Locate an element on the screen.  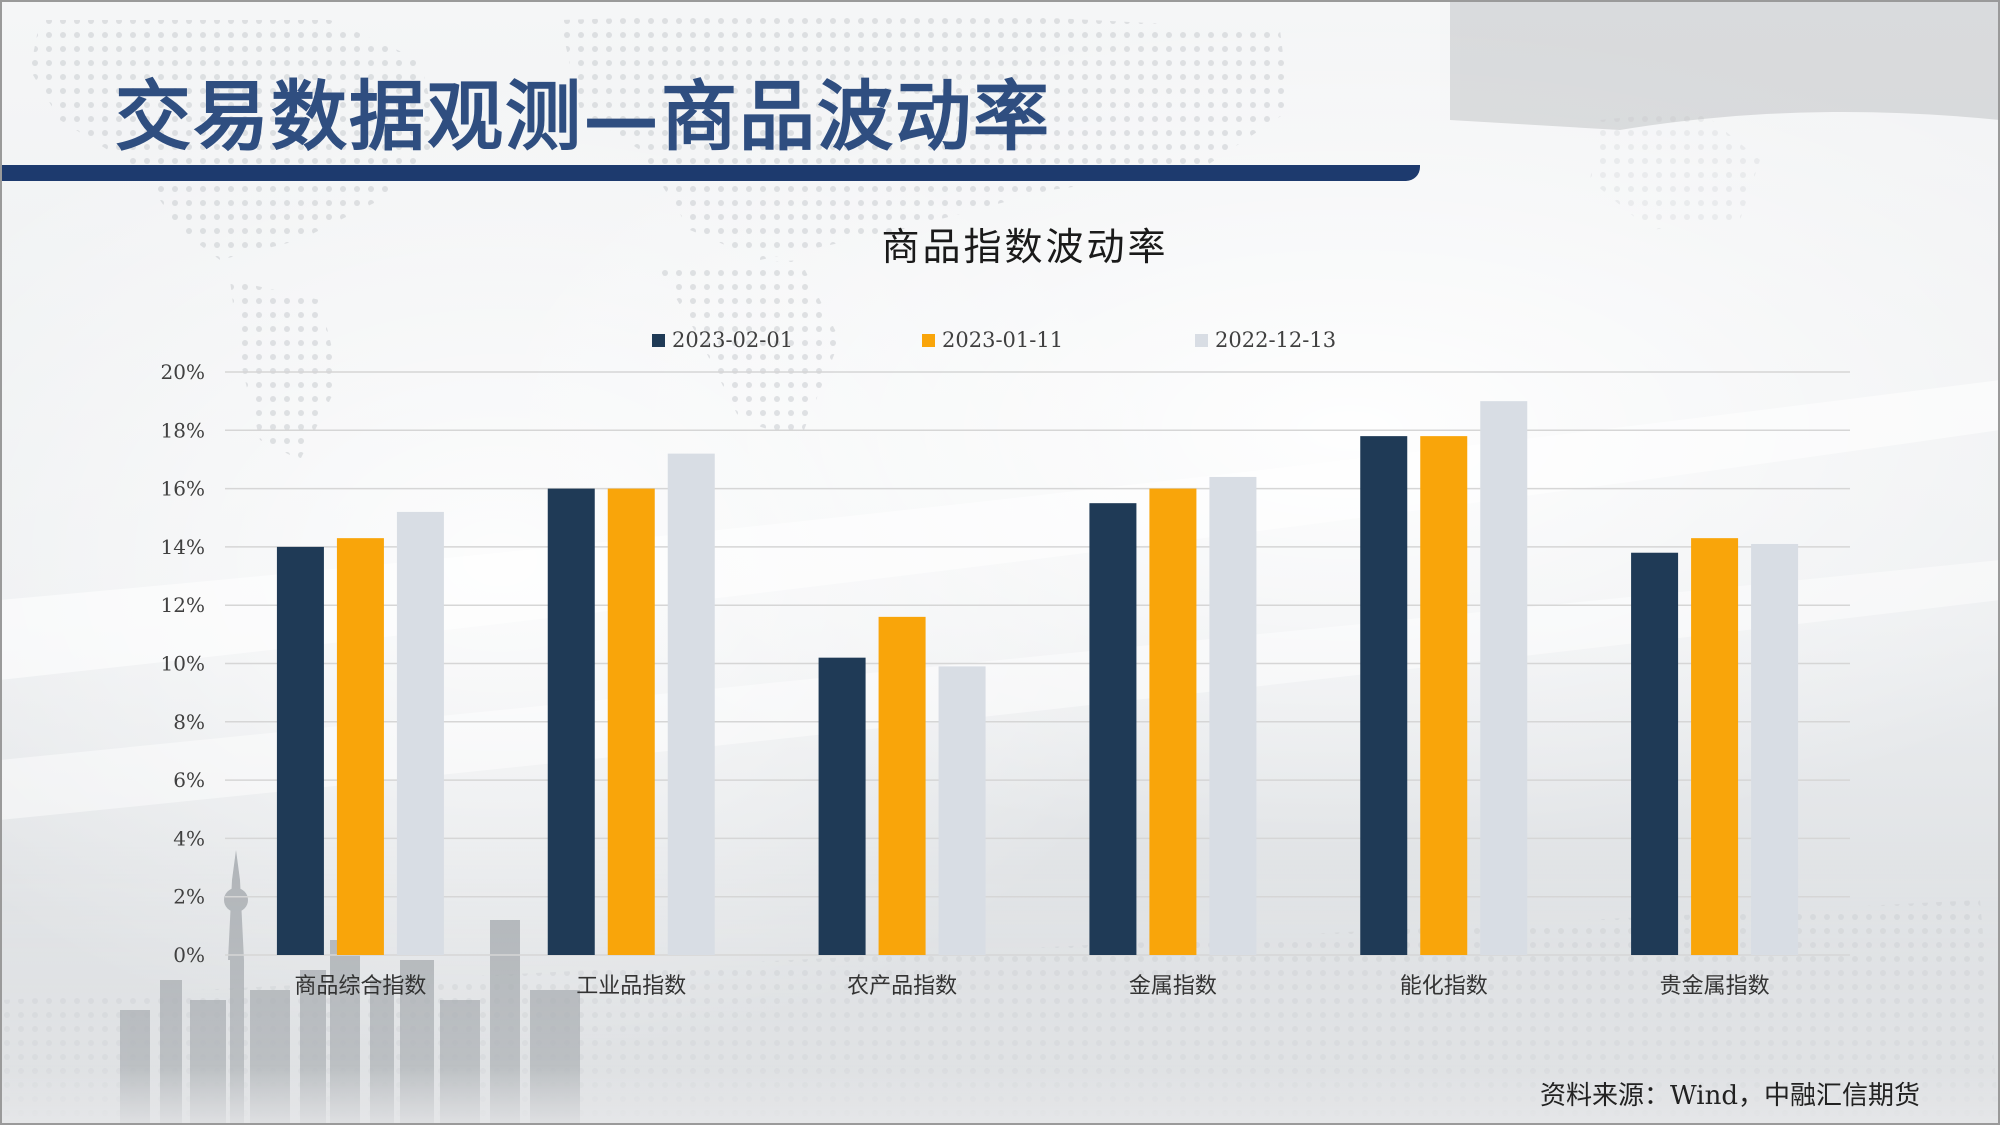
x-tick-label: 商品综合指数 is located at coordinates (360, 986).